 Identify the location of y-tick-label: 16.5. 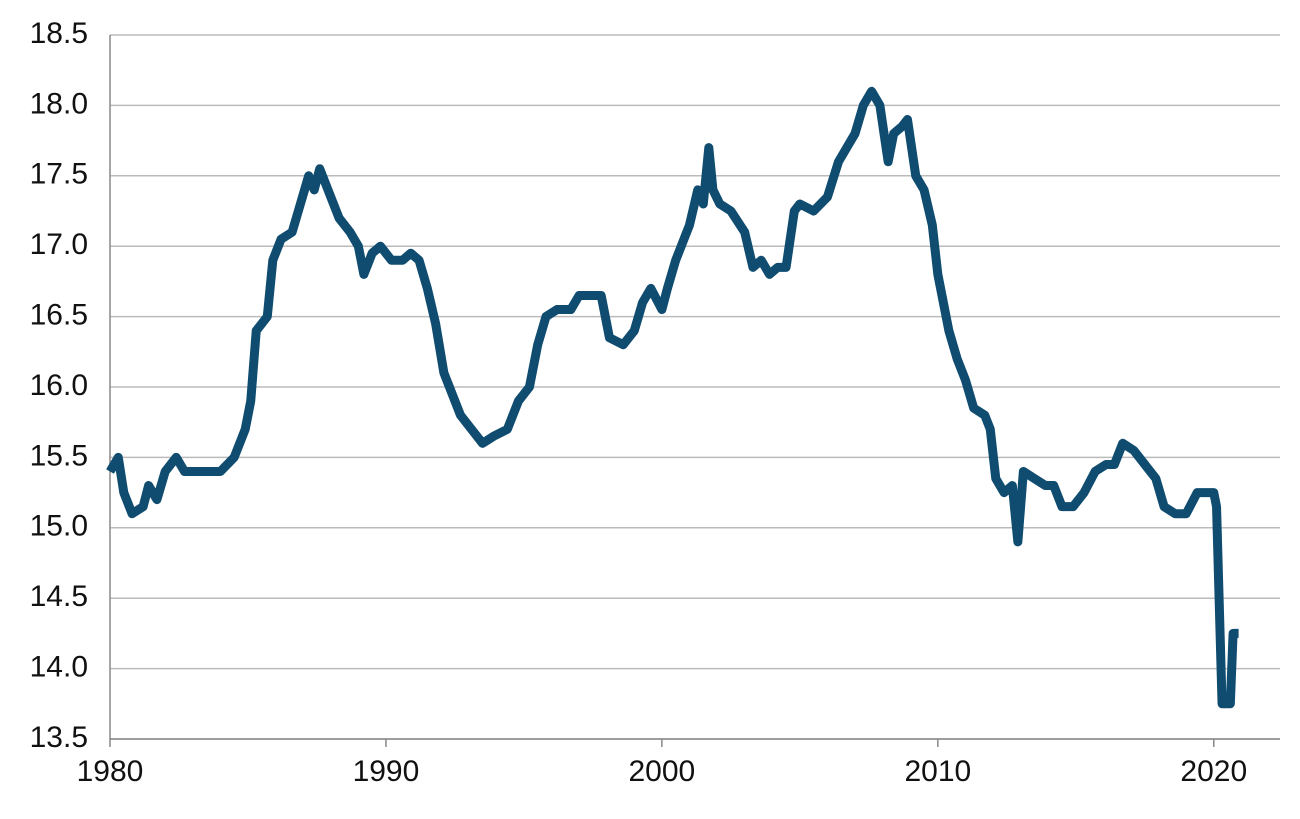
(59, 315).